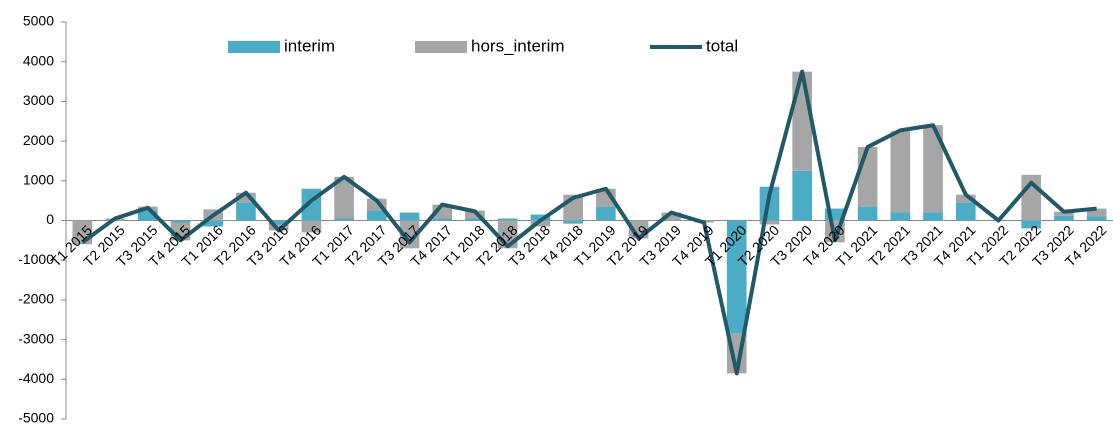  What do you see at coordinates (38, 21) in the screenshot?
I see `y-tick-label: 5000` at bounding box center [38, 21].